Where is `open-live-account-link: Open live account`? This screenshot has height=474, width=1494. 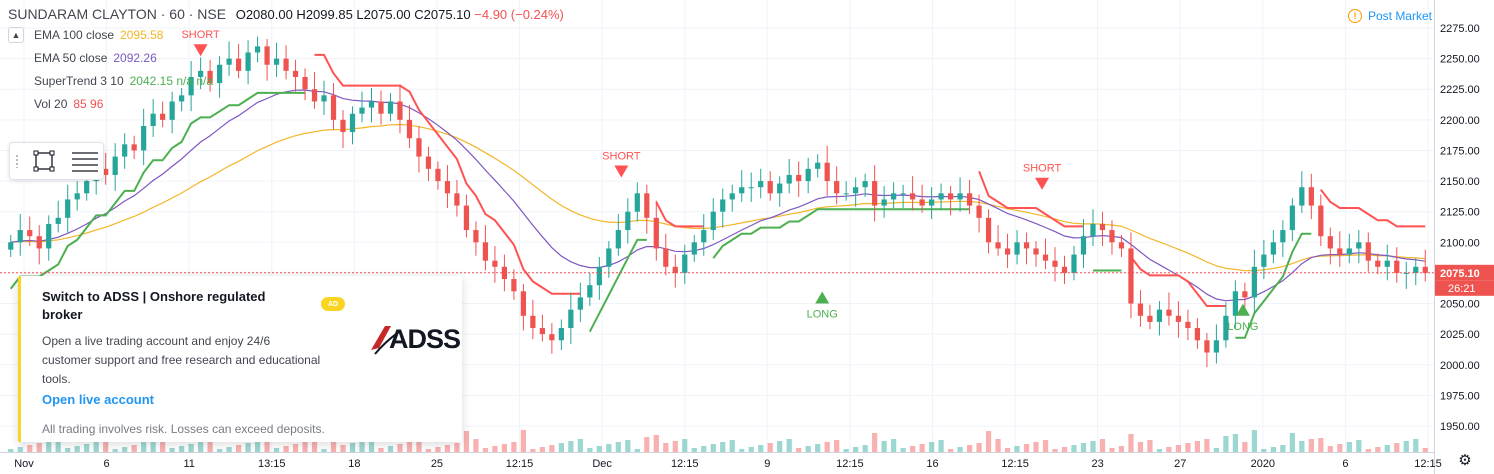 open-live-account-link: Open live account is located at coordinates (98, 399).